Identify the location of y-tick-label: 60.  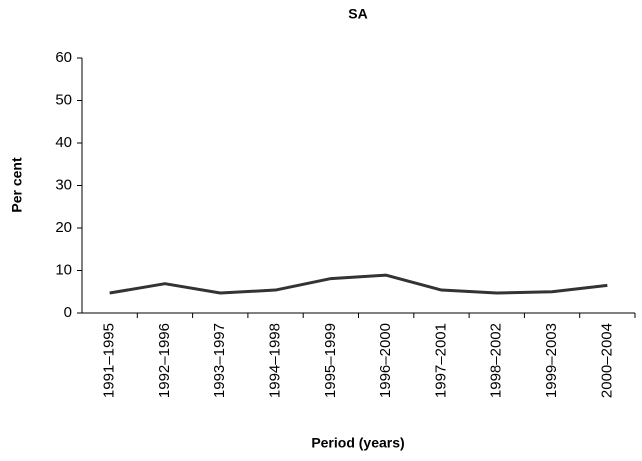
(63, 57).